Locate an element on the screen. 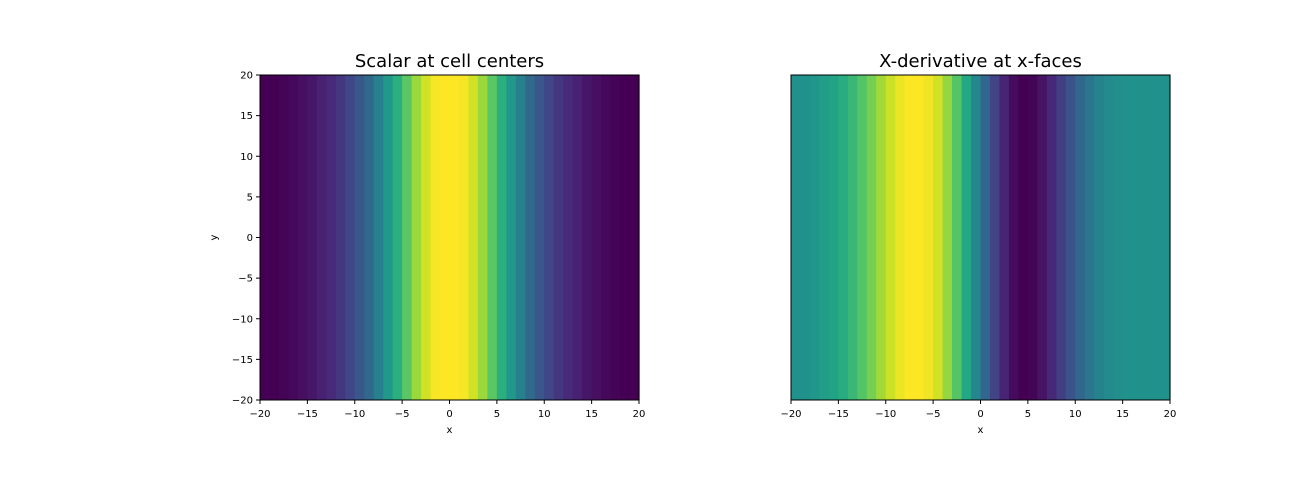 This screenshot has height=500, width=1300. chart-title: Scalar at cell centers is located at coordinates (449, 61).